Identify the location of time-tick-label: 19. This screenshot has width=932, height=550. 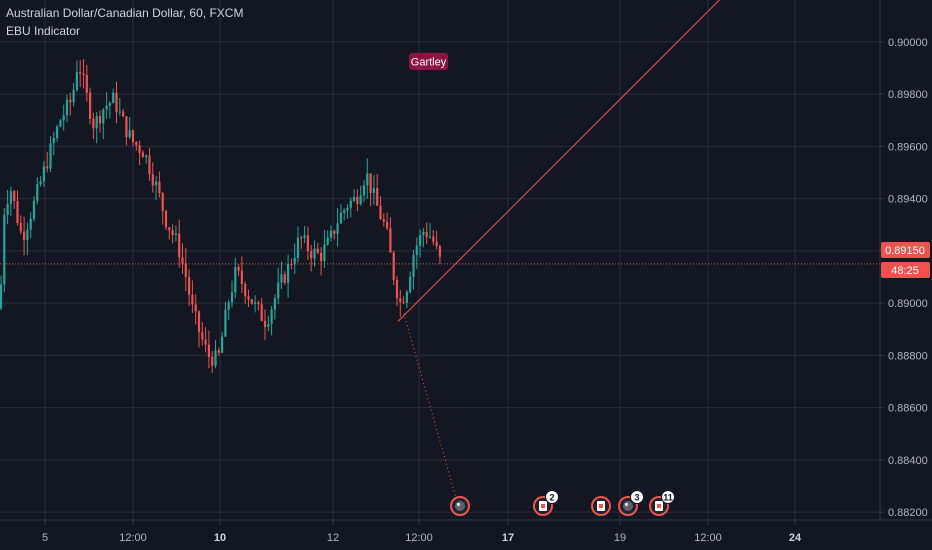
(620, 538).